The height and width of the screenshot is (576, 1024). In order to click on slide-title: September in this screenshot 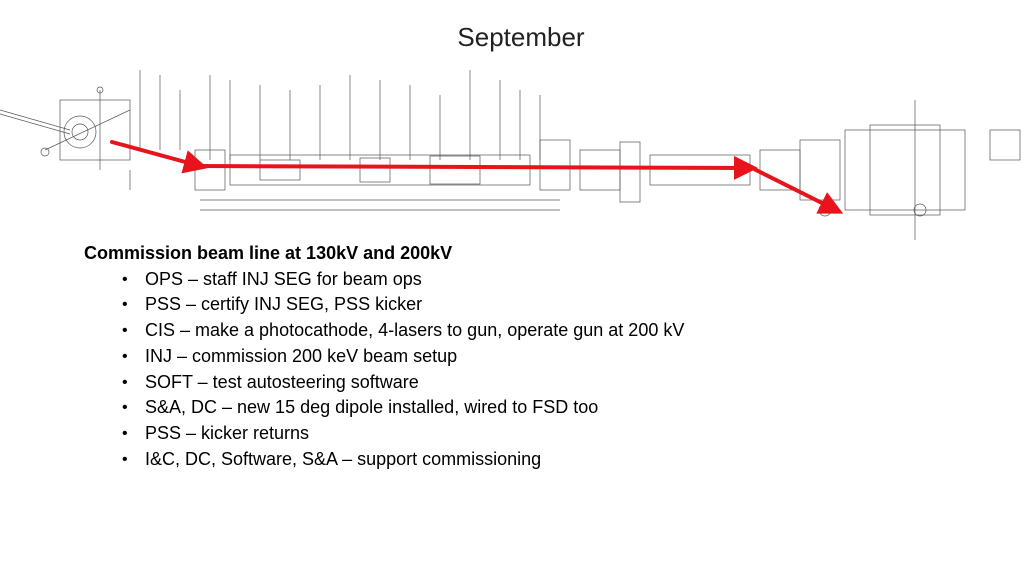, I will do `click(521, 37)`.